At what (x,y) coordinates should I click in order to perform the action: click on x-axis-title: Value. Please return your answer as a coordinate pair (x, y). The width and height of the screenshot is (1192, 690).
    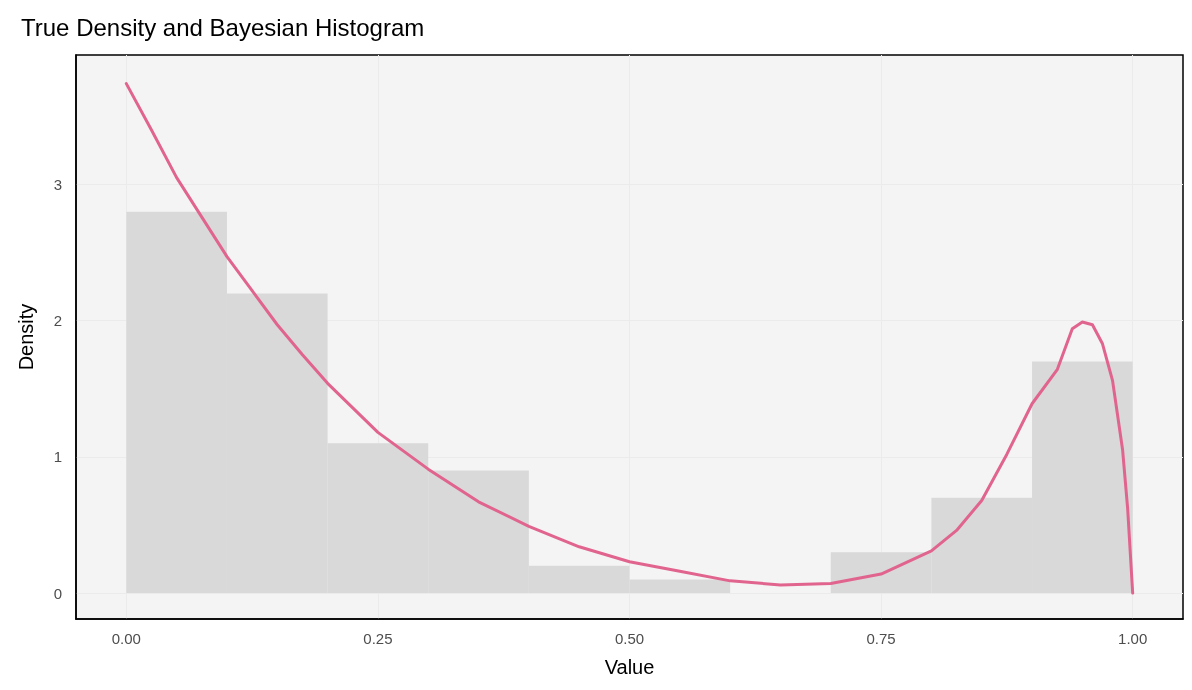
    Looking at the image, I should click on (629, 667).